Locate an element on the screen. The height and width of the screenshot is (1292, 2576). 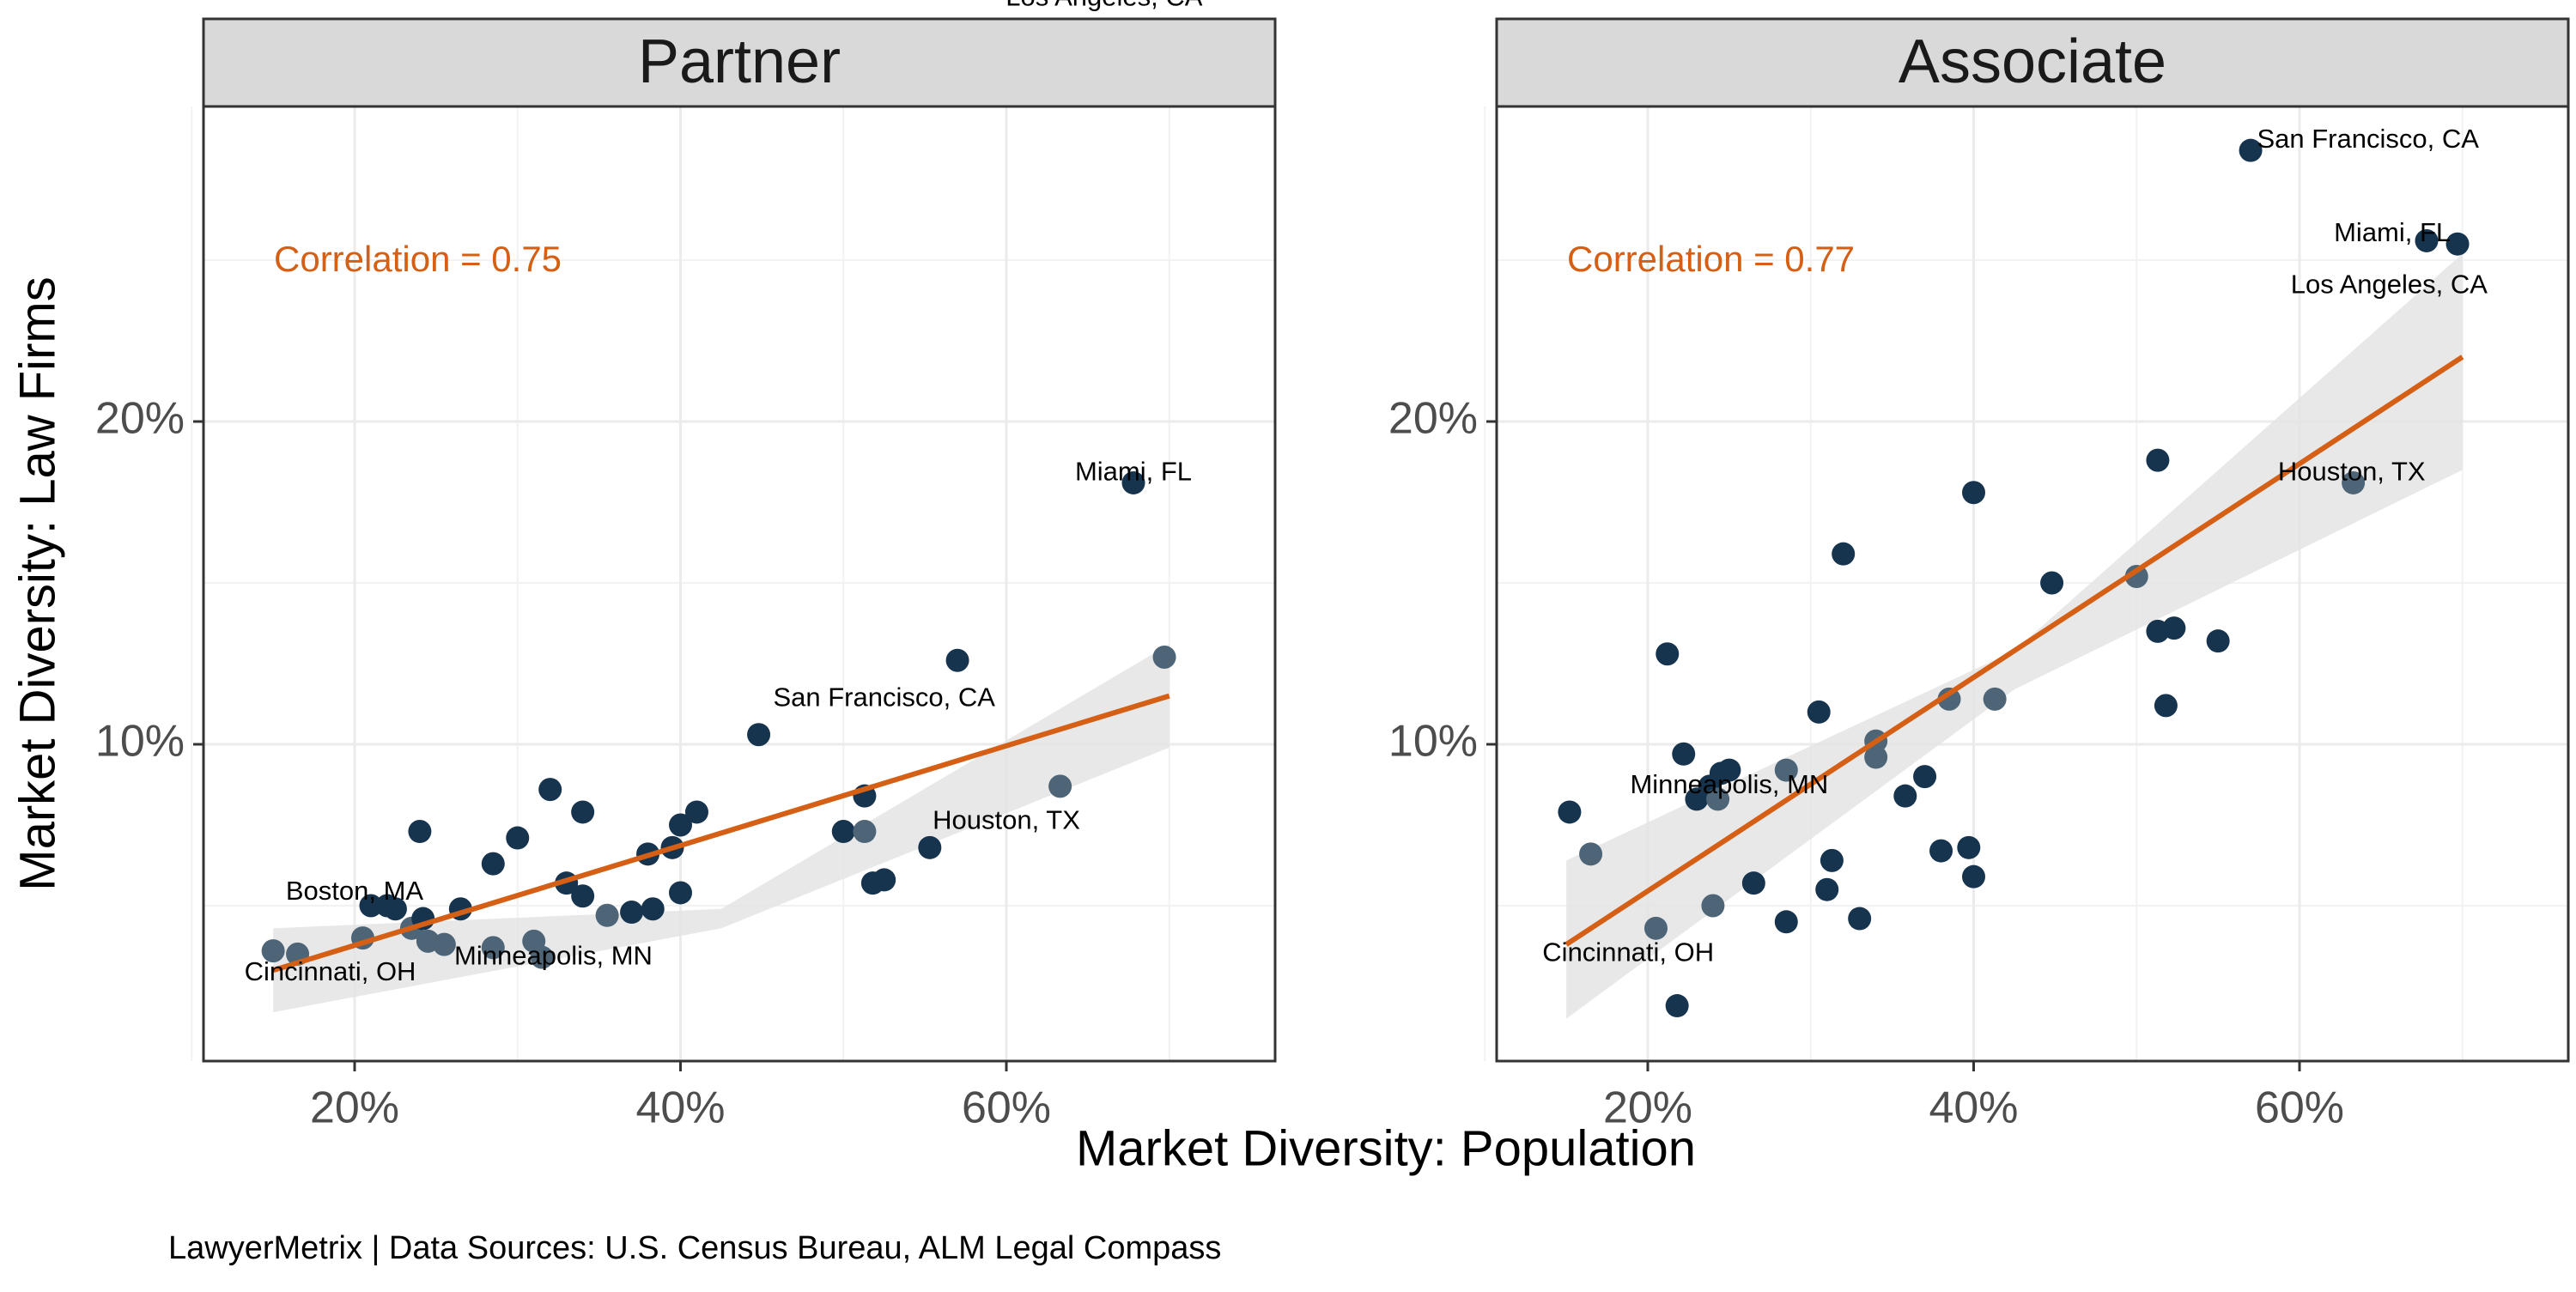
facet-strip-label: Associate is located at coordinates (2033, 61).